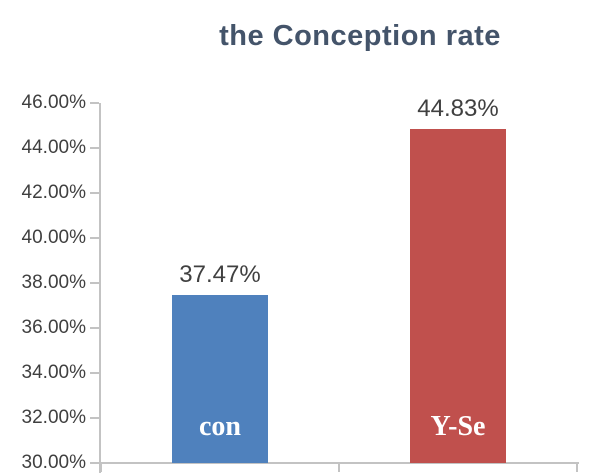 Image resolution: width=600 pixels, height=475 pixels. Describe the element at coordinates (458, 296) in the screenshot. I see `bar-y-se: Y-Se` at that location.